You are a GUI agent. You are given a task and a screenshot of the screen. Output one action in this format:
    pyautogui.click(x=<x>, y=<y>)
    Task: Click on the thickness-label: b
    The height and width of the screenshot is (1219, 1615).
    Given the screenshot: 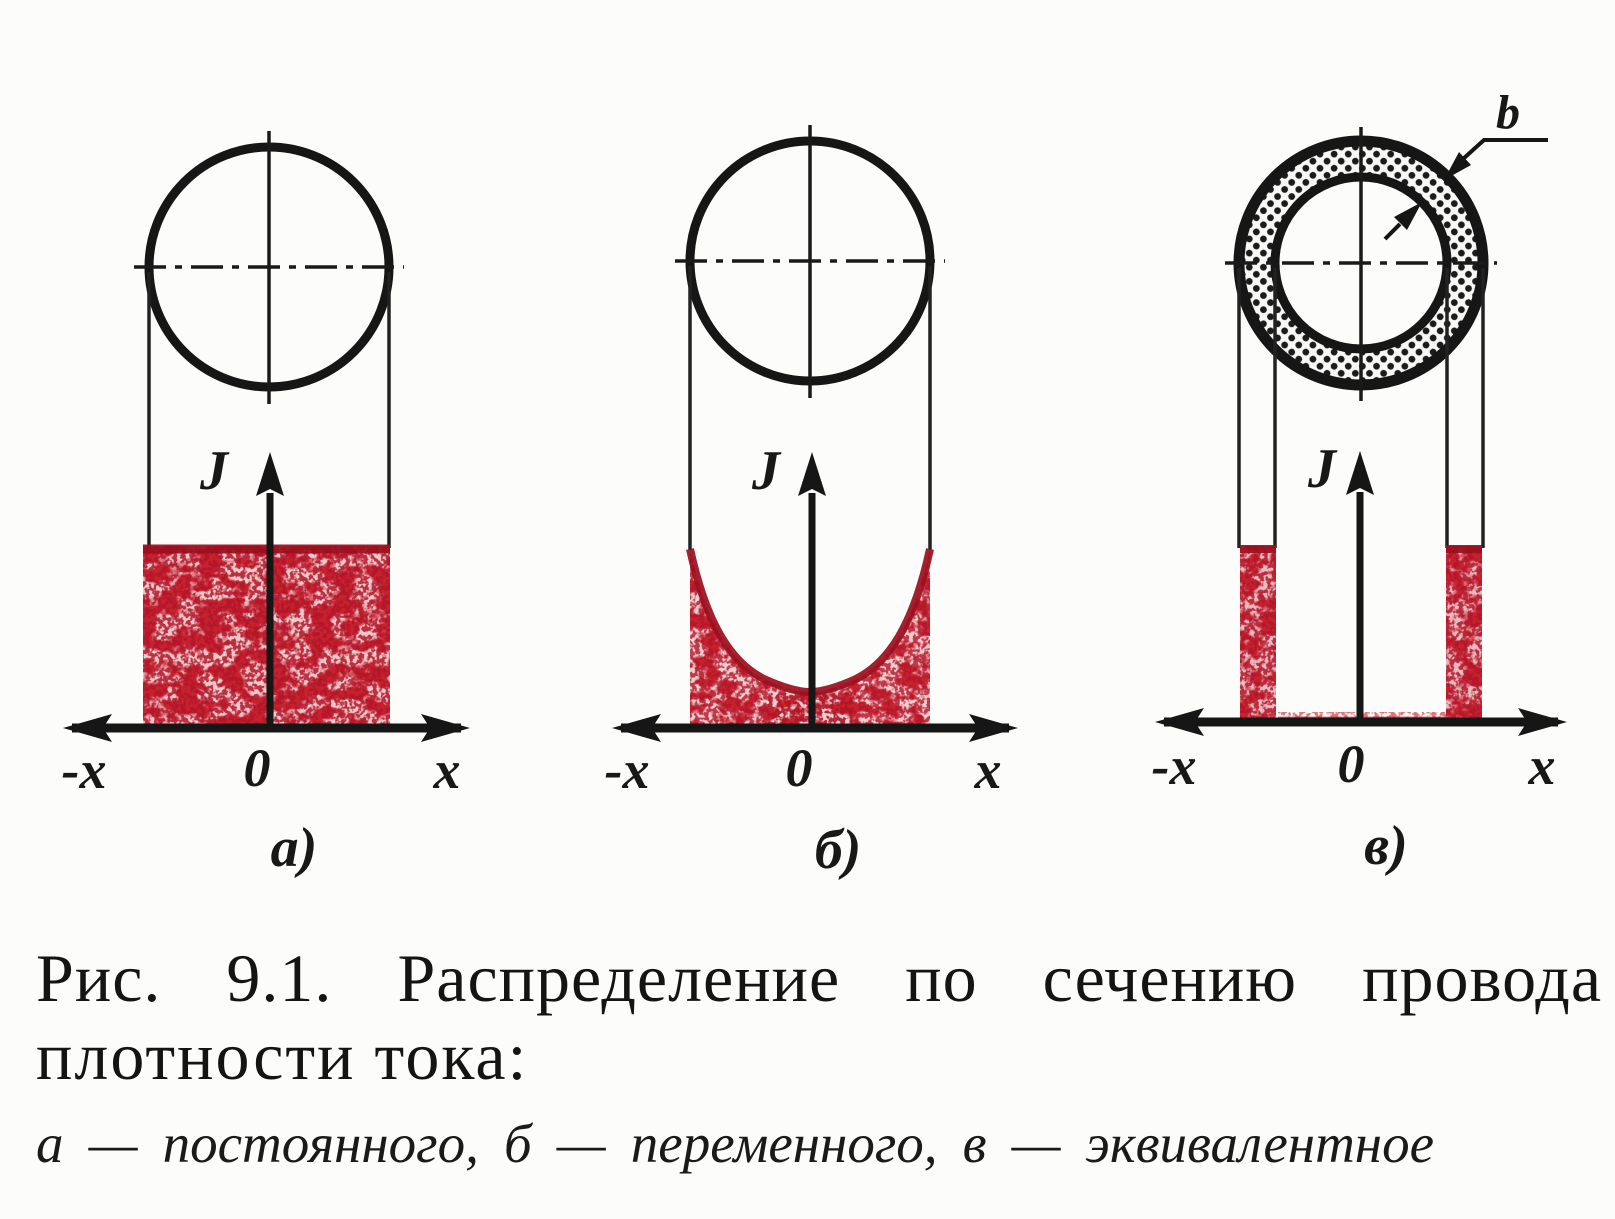 What is the action you would take?
    pyautogui.click(x=1508, y=112)
    